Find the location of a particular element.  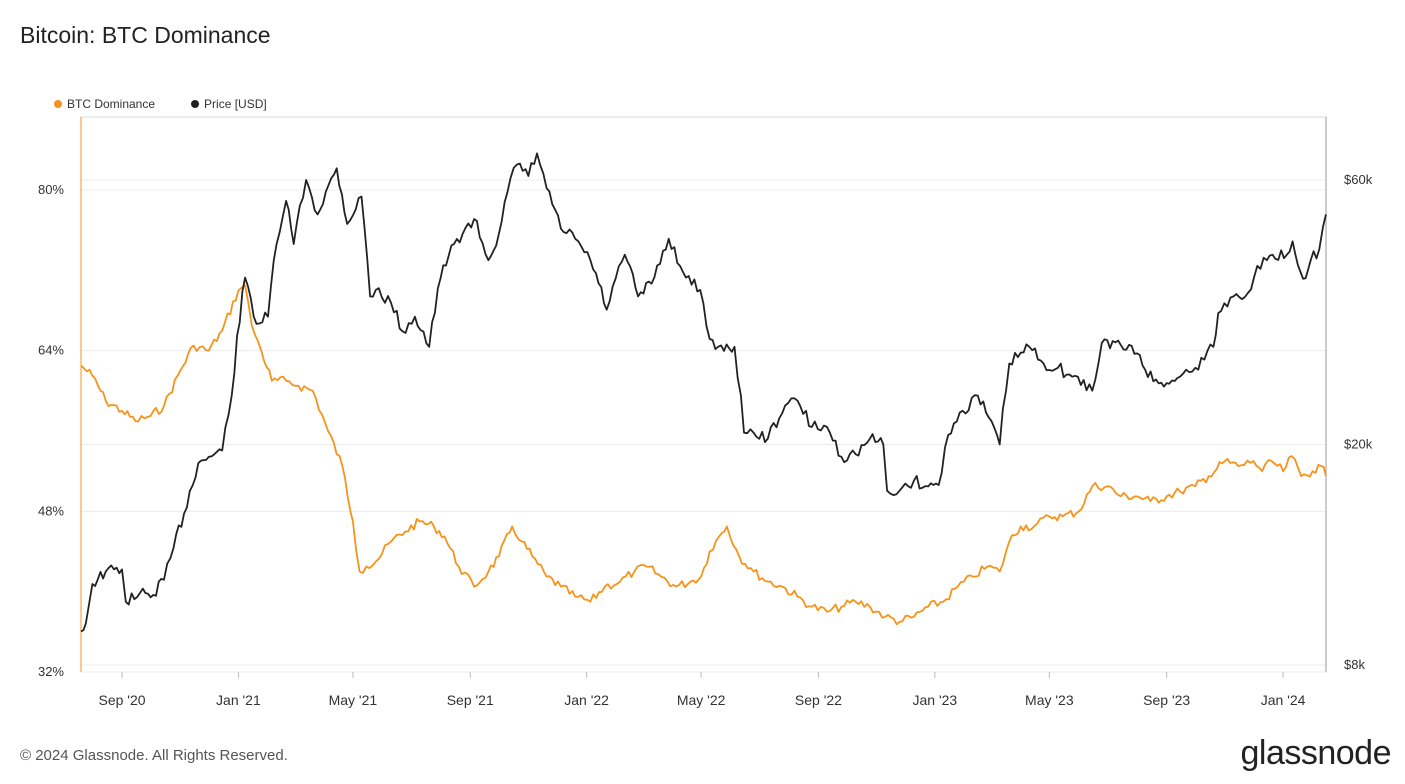

y-left-tick-label: 80% is located at coordinates (51, 189).